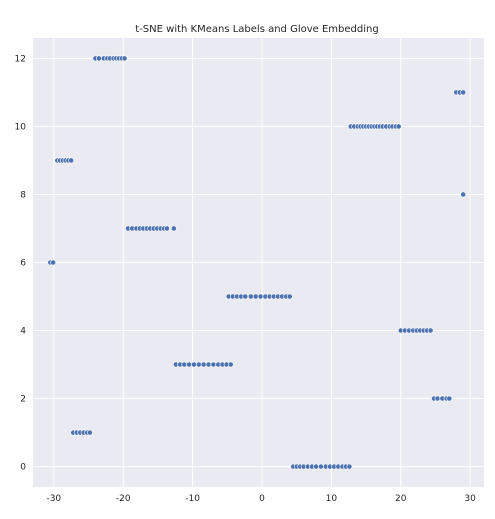 The image size is (495, 519). I want to click on y-tick-label: 12, so click(20, 59).